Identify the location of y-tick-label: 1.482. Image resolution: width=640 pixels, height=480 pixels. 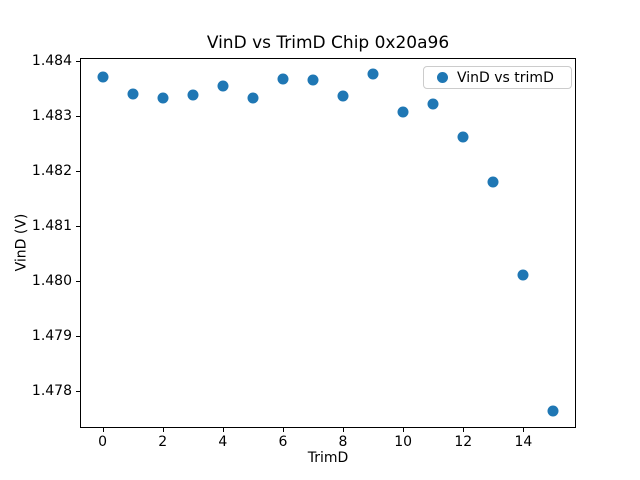
(51, 170).